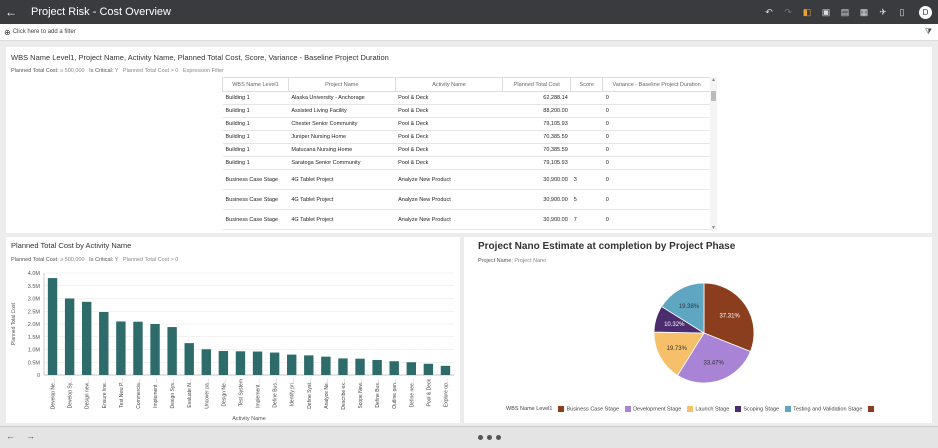 The image size is (938, 448). I want to click on redo-icon: ↷, so click(788, 12).